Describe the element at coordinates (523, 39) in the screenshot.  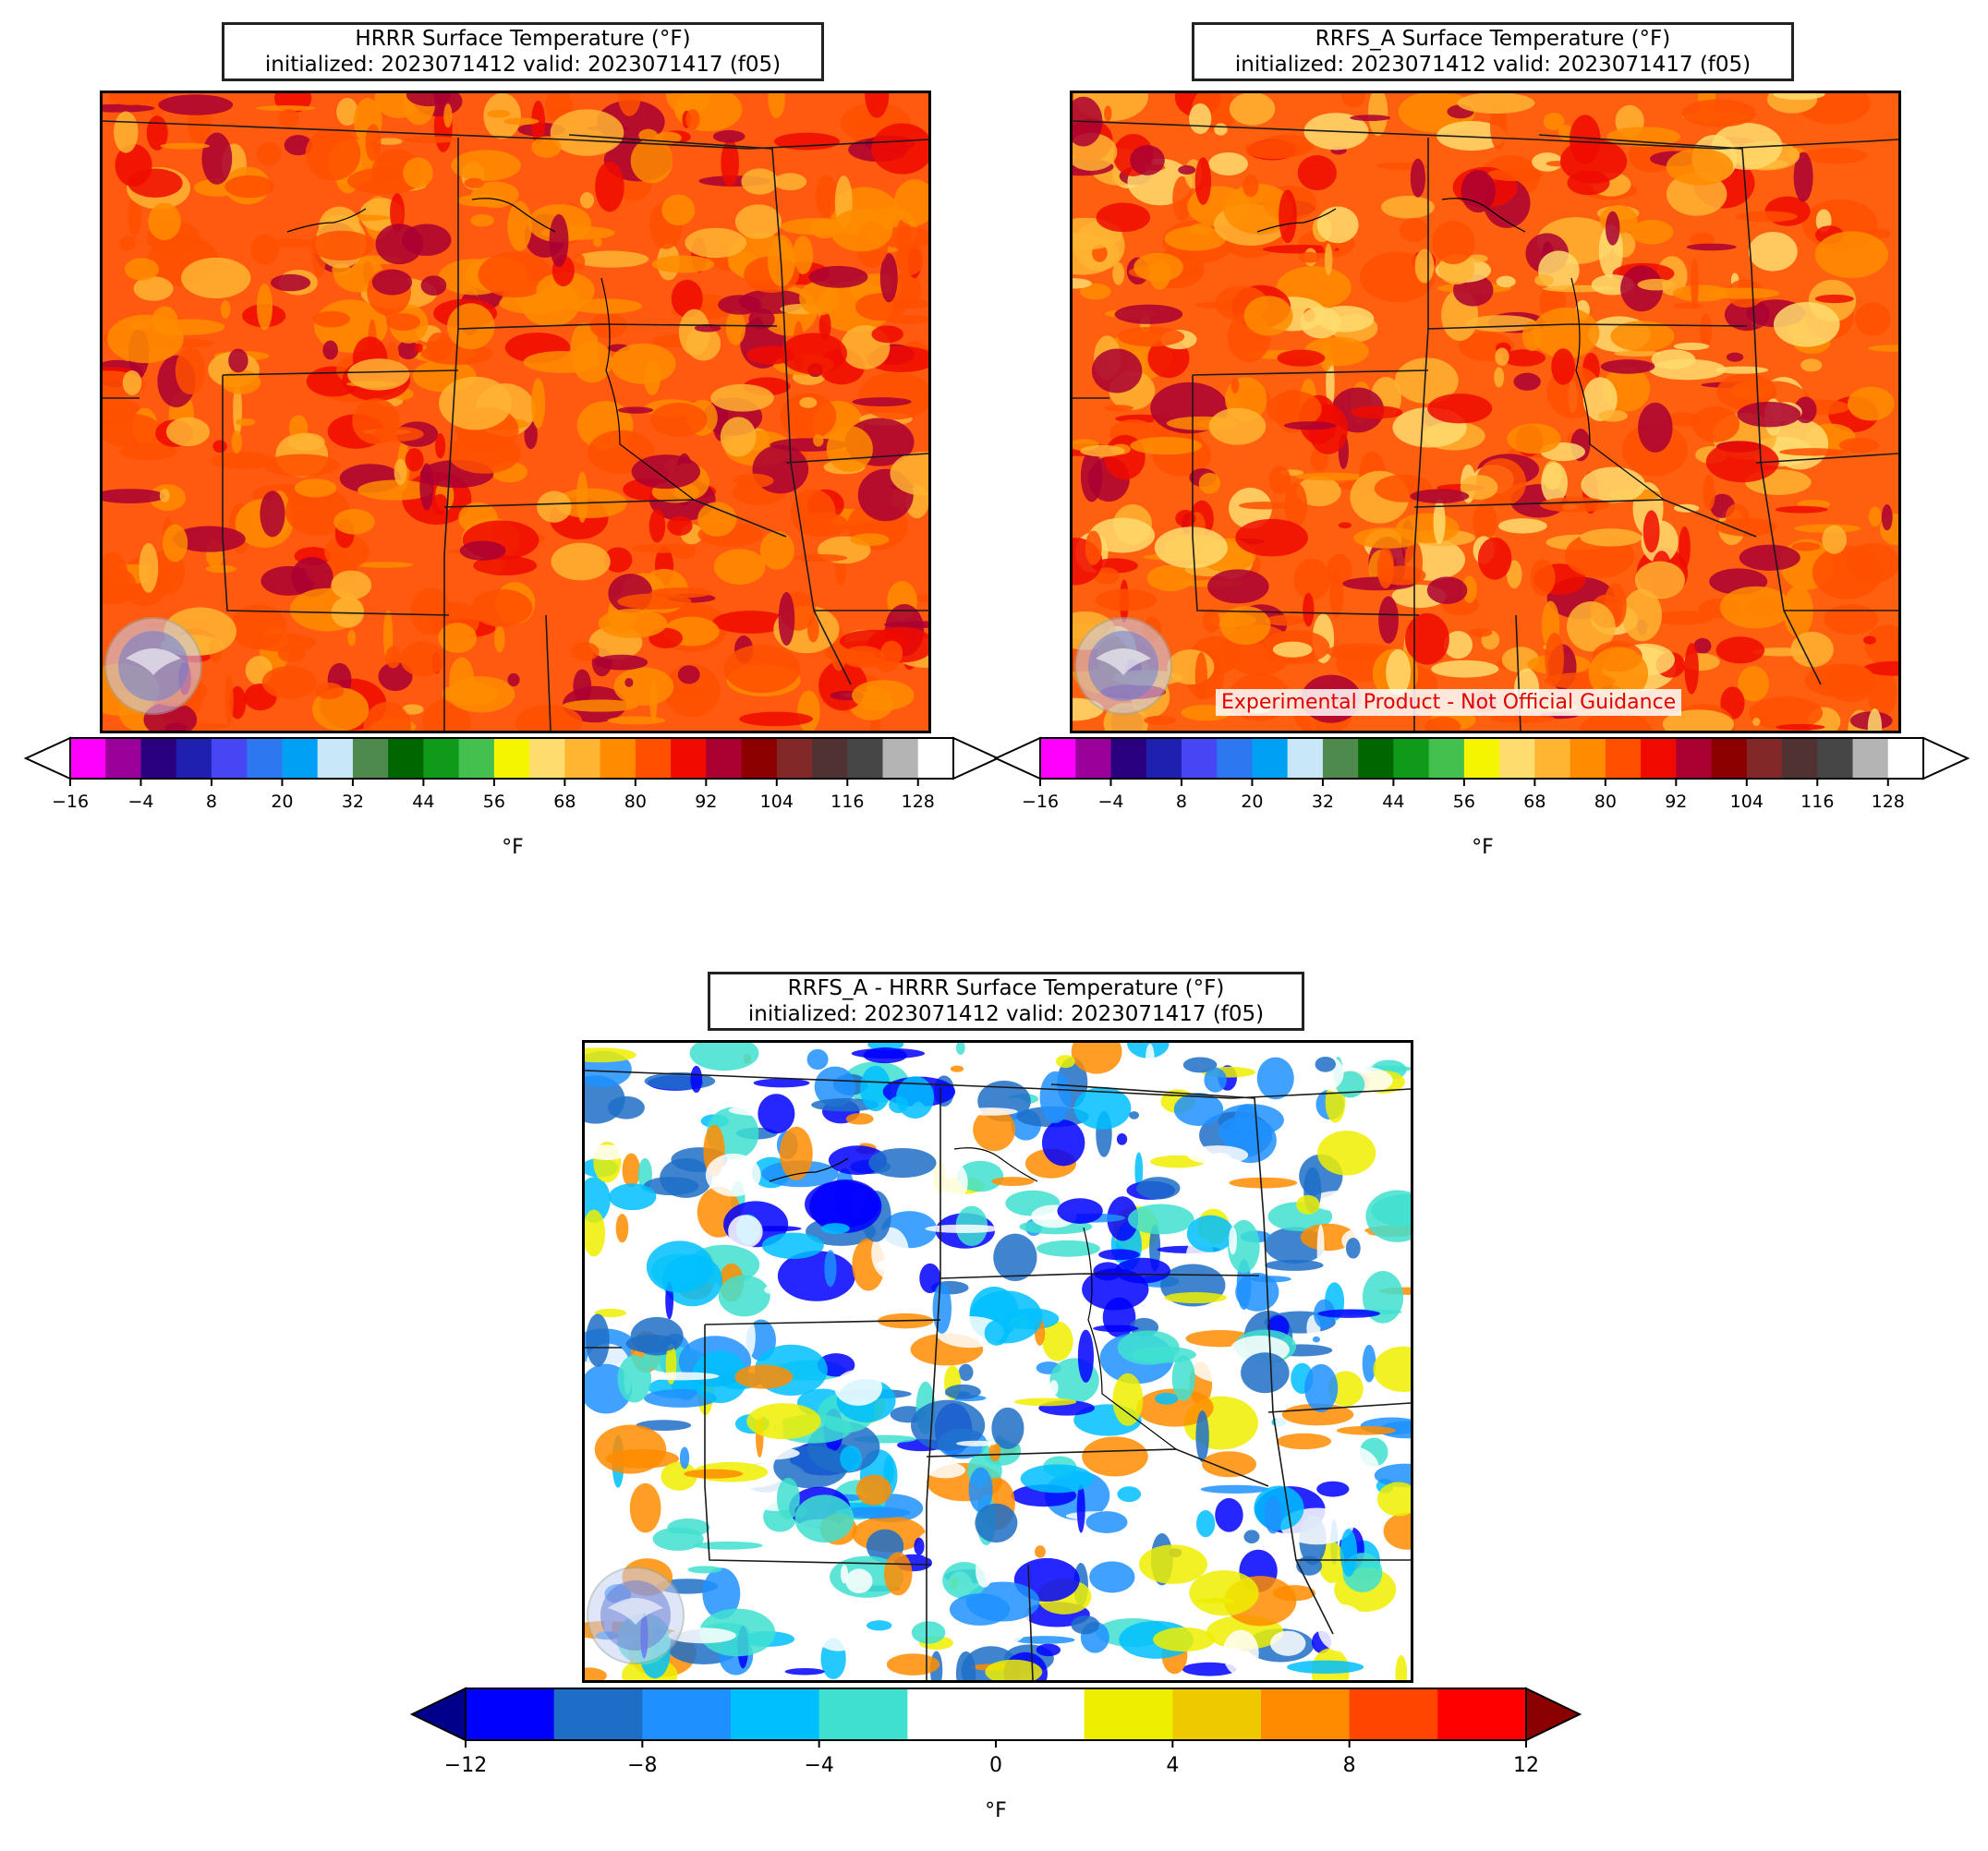
I see `title-line-1: HRRR Surface Temperature (°F)` at that location.